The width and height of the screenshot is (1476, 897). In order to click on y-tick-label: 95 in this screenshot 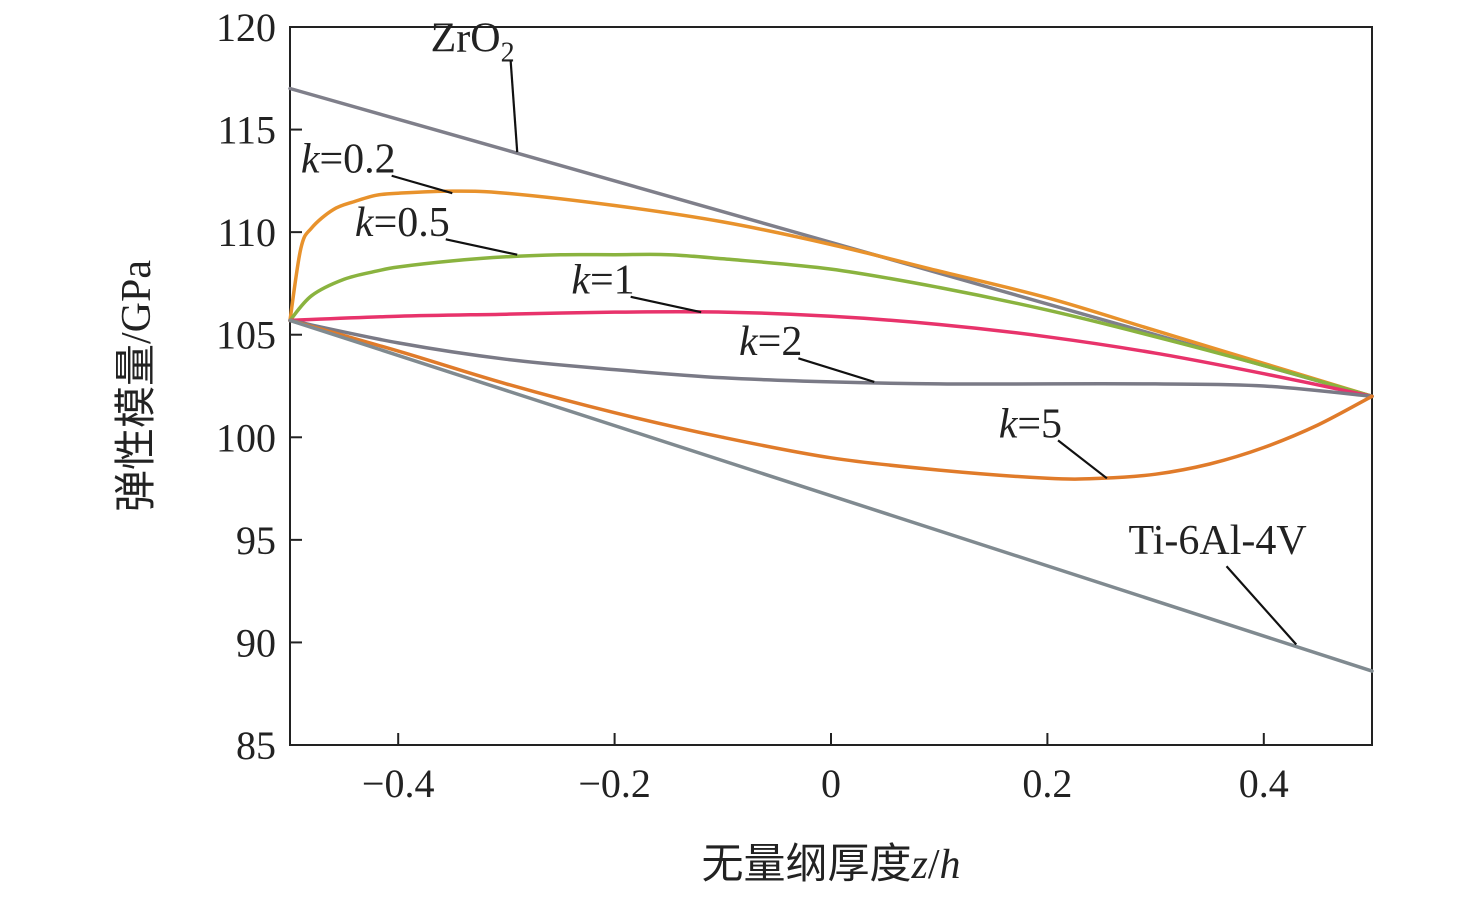, I will do `click(256, 540)`.